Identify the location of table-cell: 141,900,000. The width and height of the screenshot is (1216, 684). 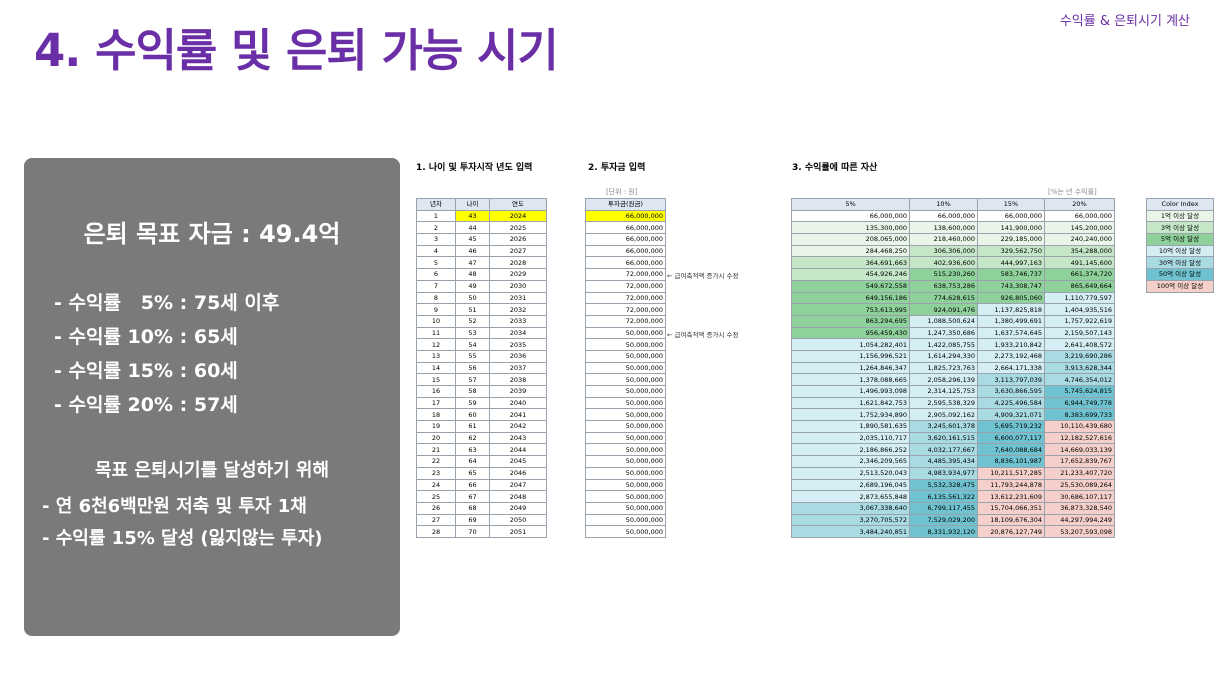
(1011, 228).